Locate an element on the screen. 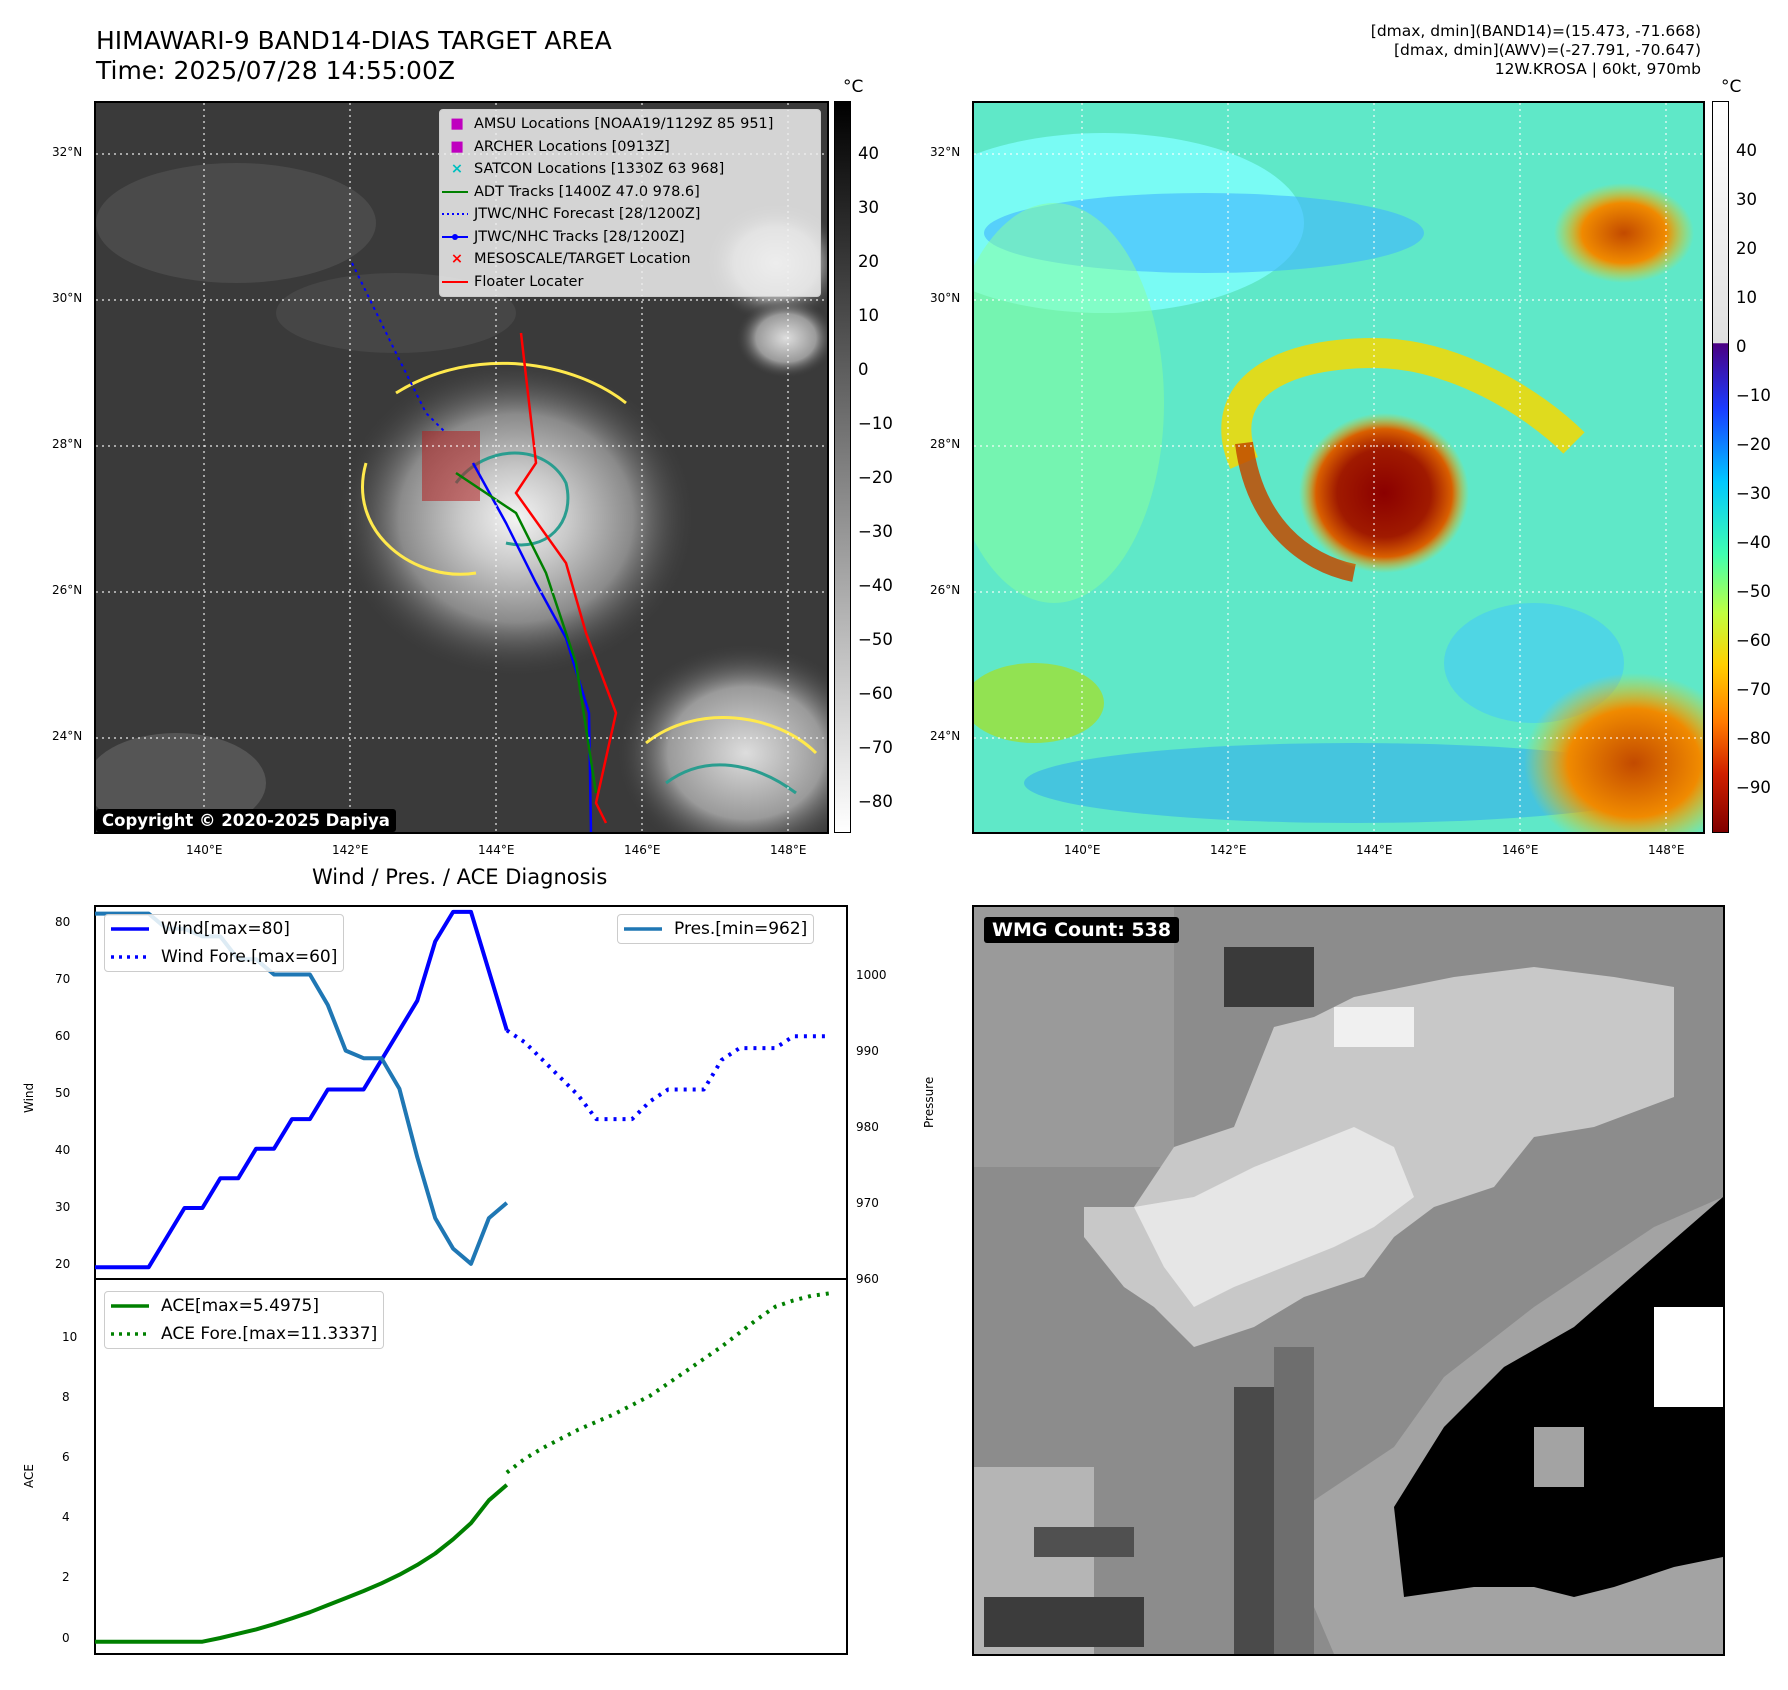 This screenshot has height=1690, width=1788. ace-legend: ACE[max=5.4975] ACE Fore.[max=11.3337] is located at coordinates (244, 1320).